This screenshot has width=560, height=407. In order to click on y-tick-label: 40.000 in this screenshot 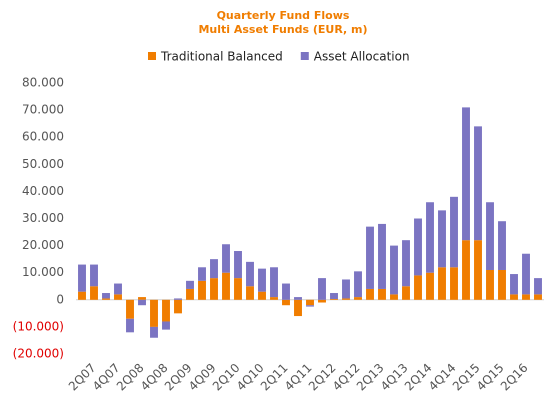, I will do `click(43, 191)`.